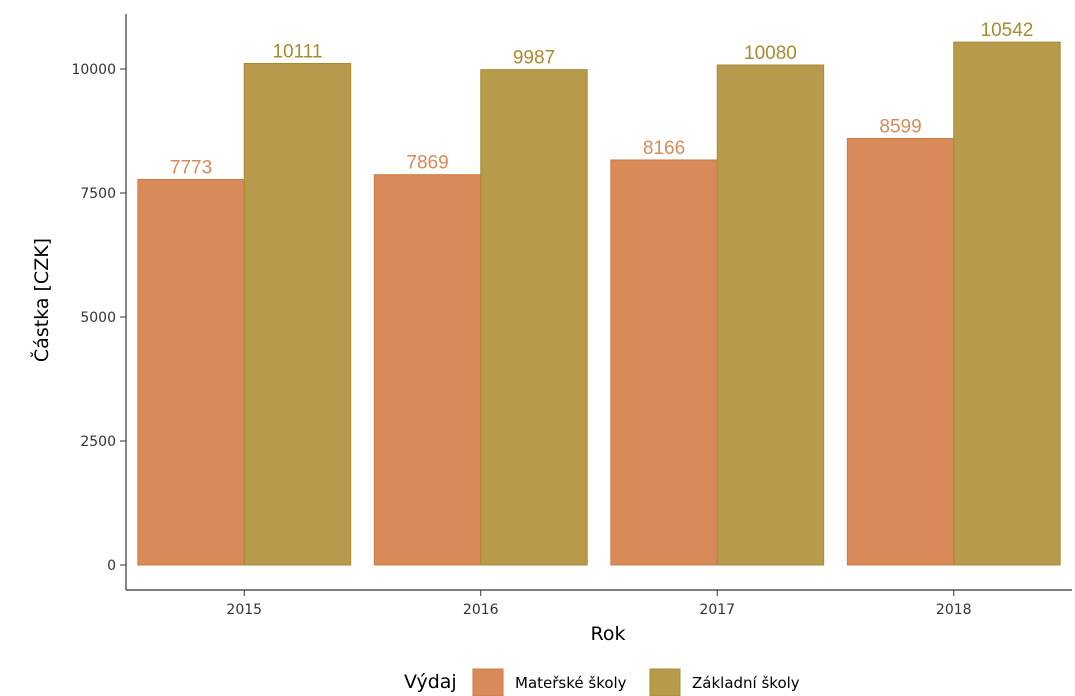  What do you see at coordinates (191, 167) in the screenshot?
I see `value-label-materske-2015: 7773` at bounding box center [191, 167].